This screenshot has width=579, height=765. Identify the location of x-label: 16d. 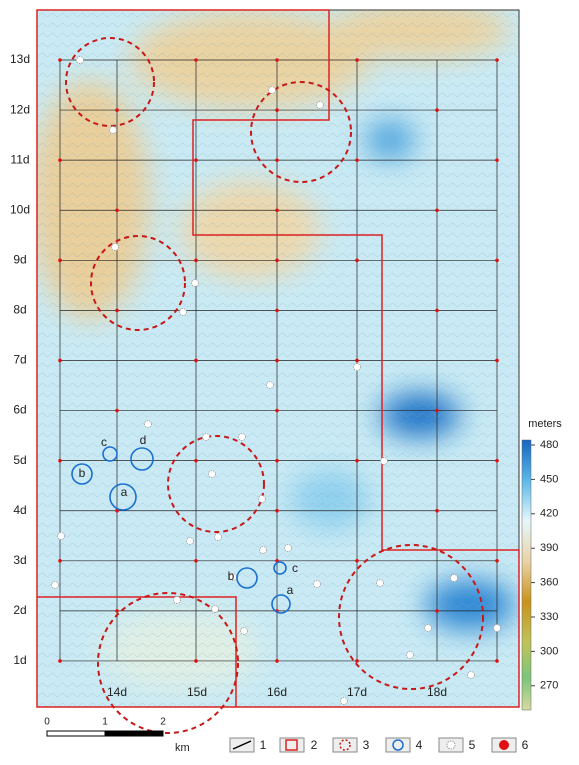
(277, 692).